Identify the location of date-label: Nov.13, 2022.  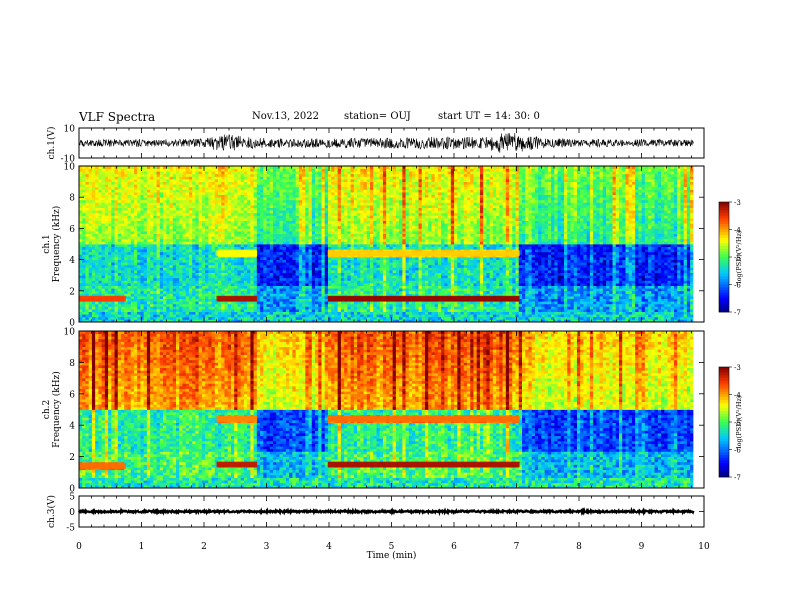
(285, 116).